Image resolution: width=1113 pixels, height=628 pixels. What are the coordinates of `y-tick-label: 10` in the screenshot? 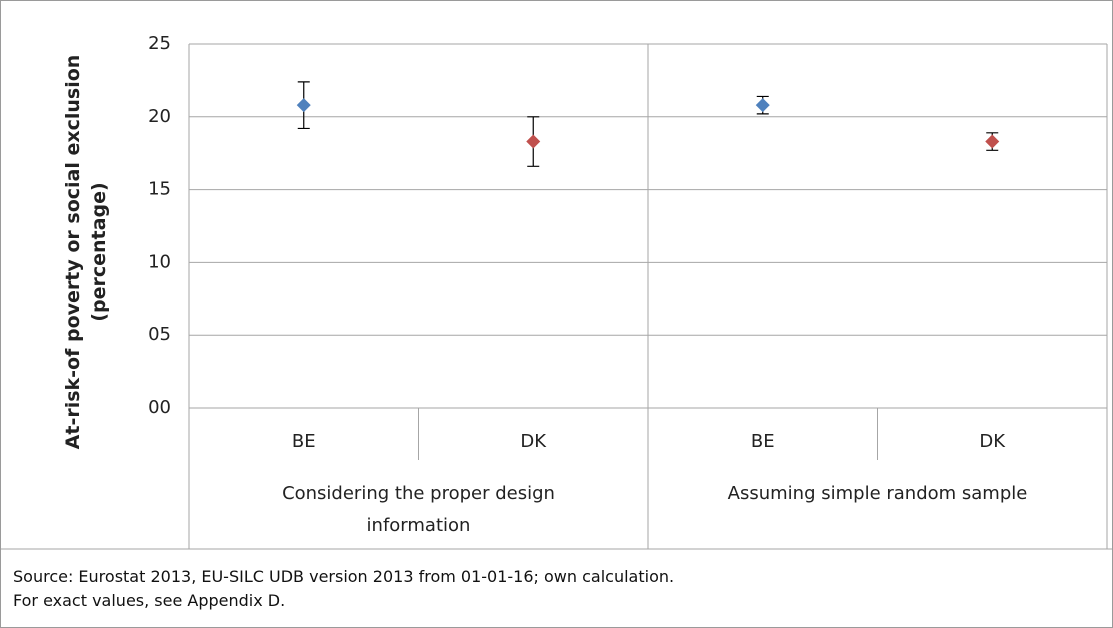 It's located at (159, 261).